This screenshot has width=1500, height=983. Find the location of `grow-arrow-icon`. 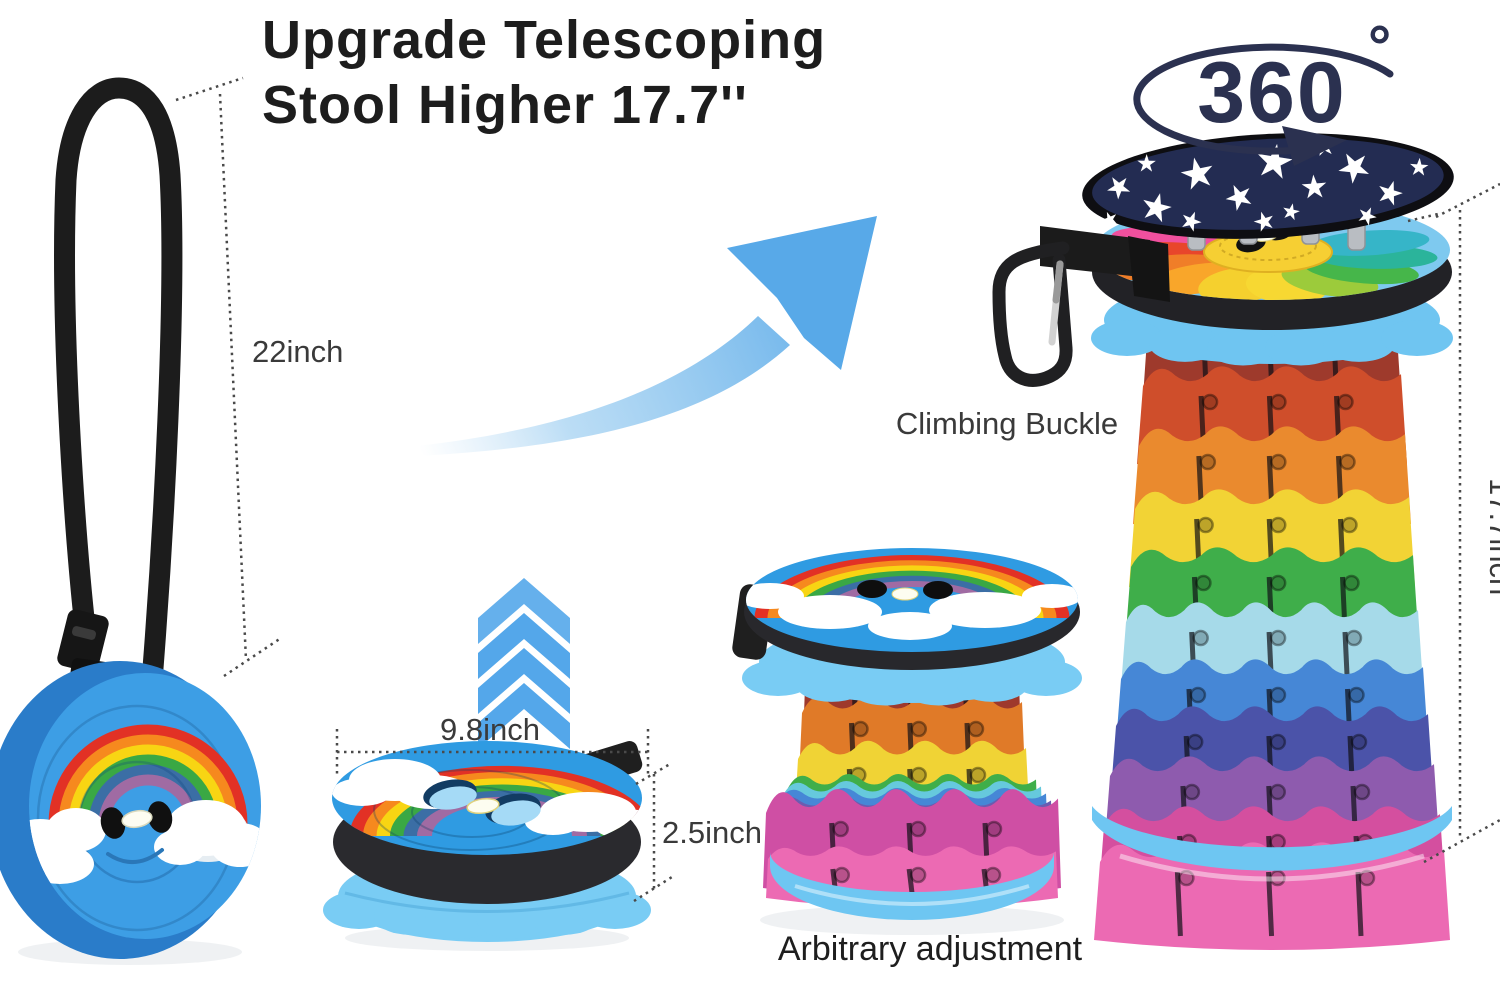

grow-arrow-icon is located at coordinates (646, 336).